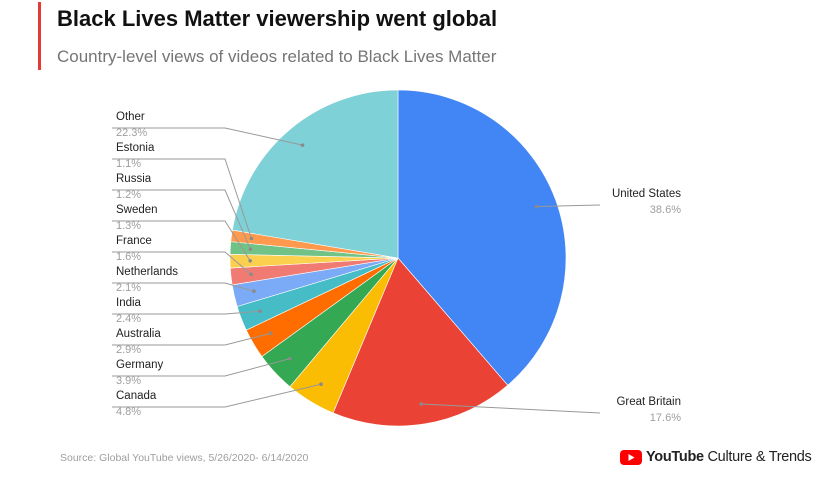 Image resolution: width=840 pixels, height=488 pixels. What do you see at coordinates (181, 241) in the screenshot?
I see `leader-line-sweden` at bounding box center [181, 241].